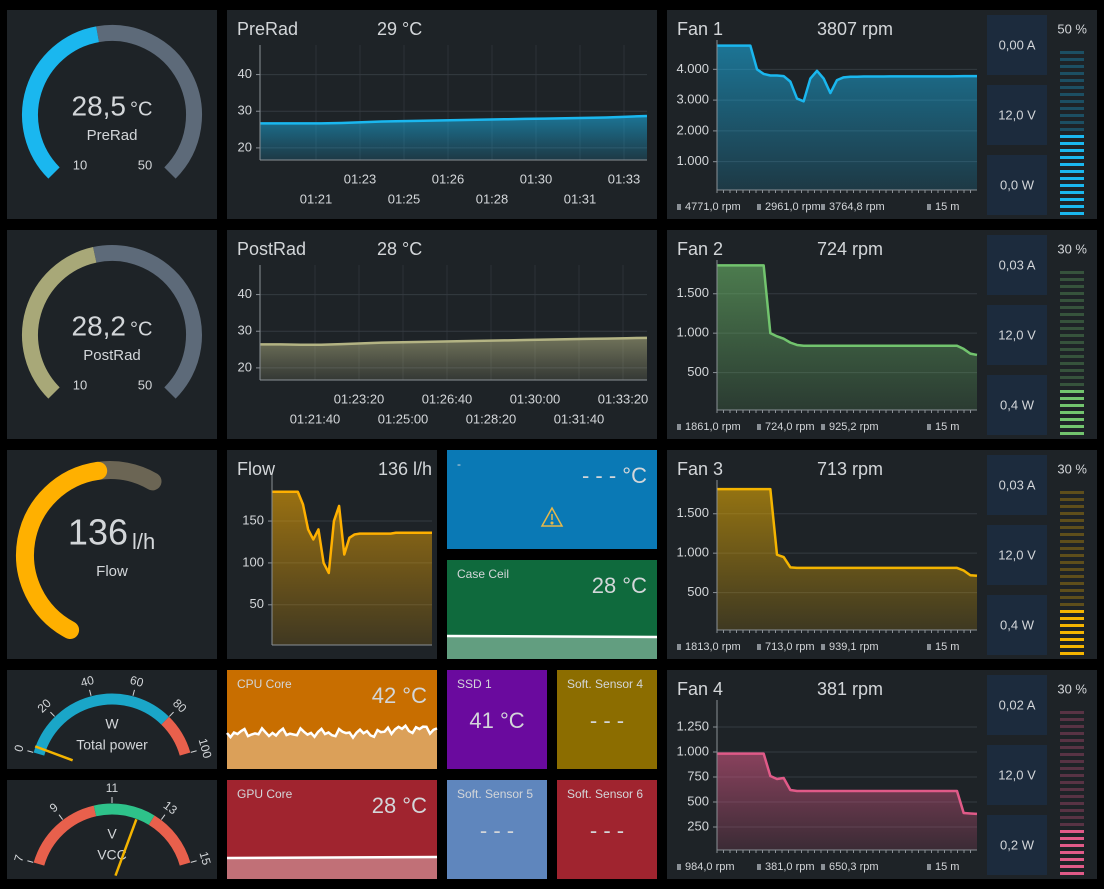 The width and height of the screenshot is (1104, 889). What do you see at coordinates (62, 550) in the screenshot?
I see `gauge-arc` at bounding box center [62, 550].